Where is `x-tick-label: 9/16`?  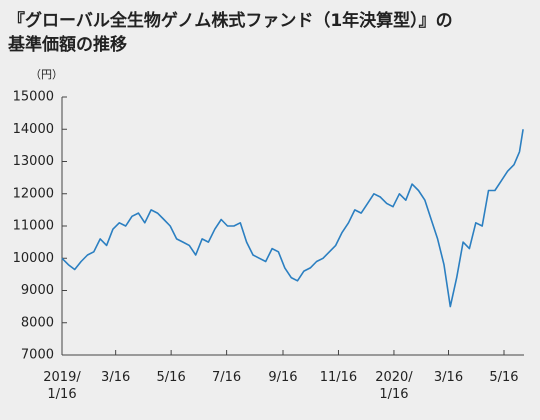 x-tick-label: 9/16 is located at coordinates (283, 377).